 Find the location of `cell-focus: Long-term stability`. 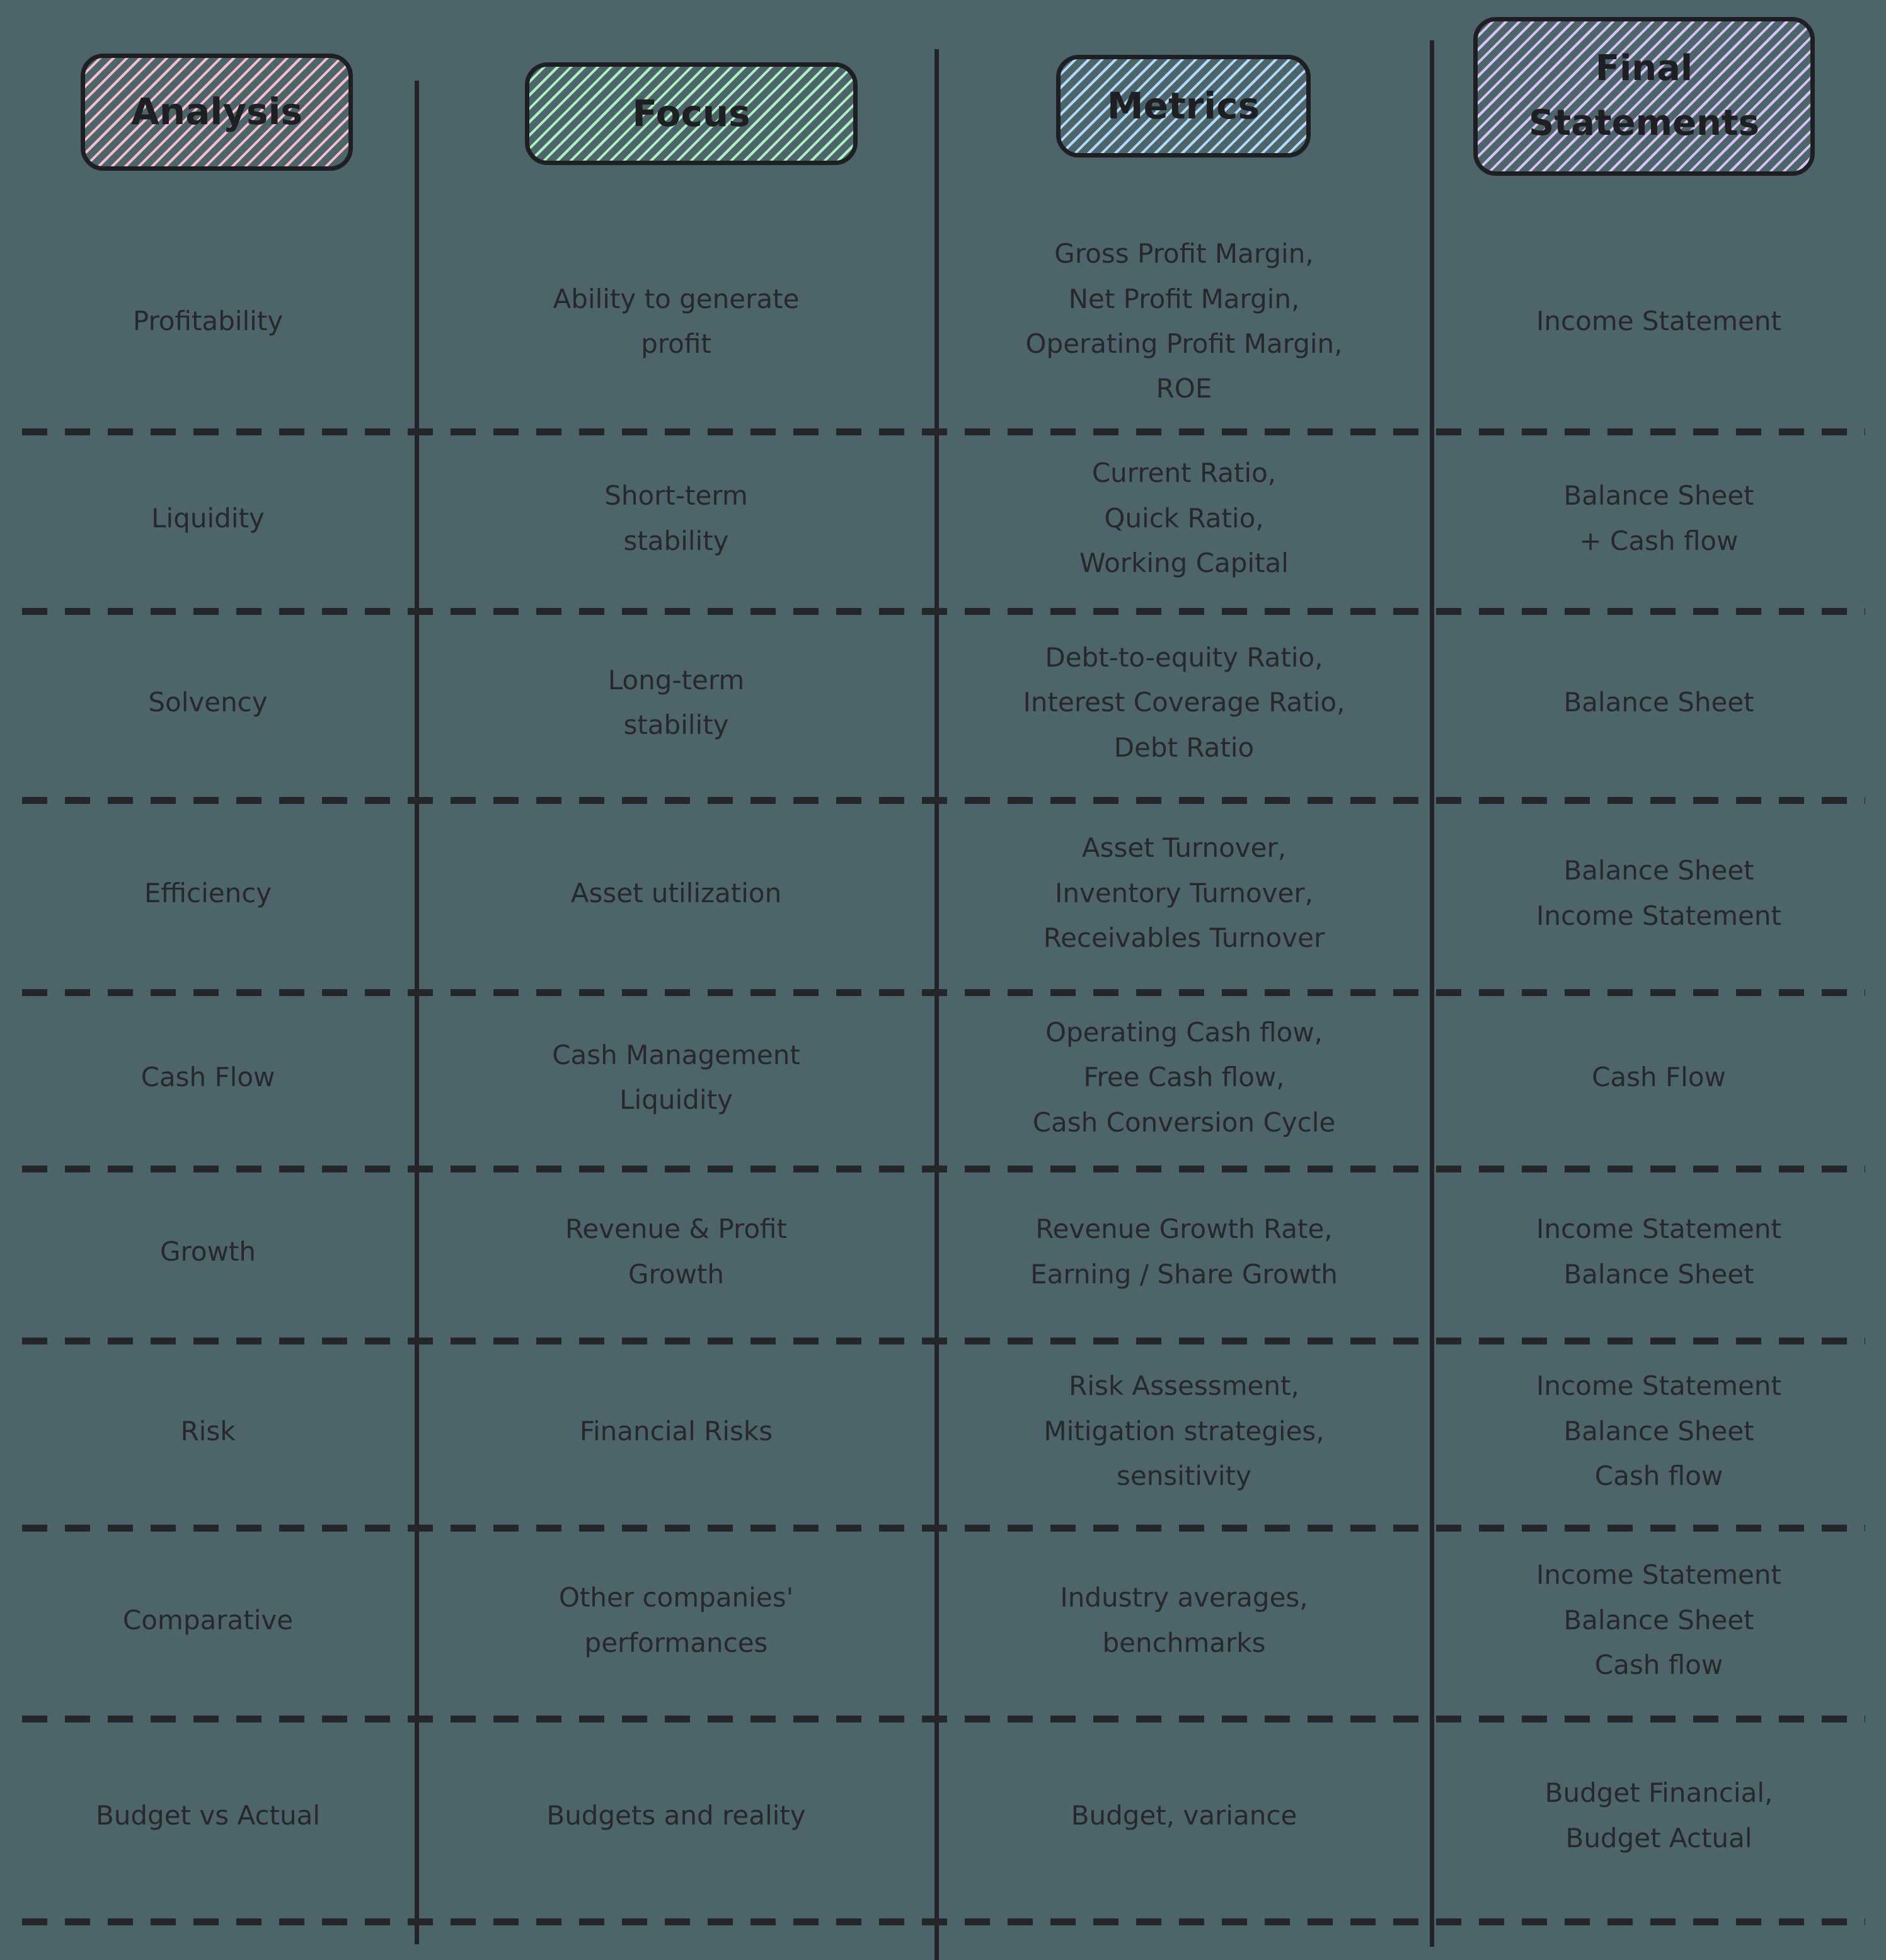

cell-focus: Long-term stability is located at coordinates (676, 702).